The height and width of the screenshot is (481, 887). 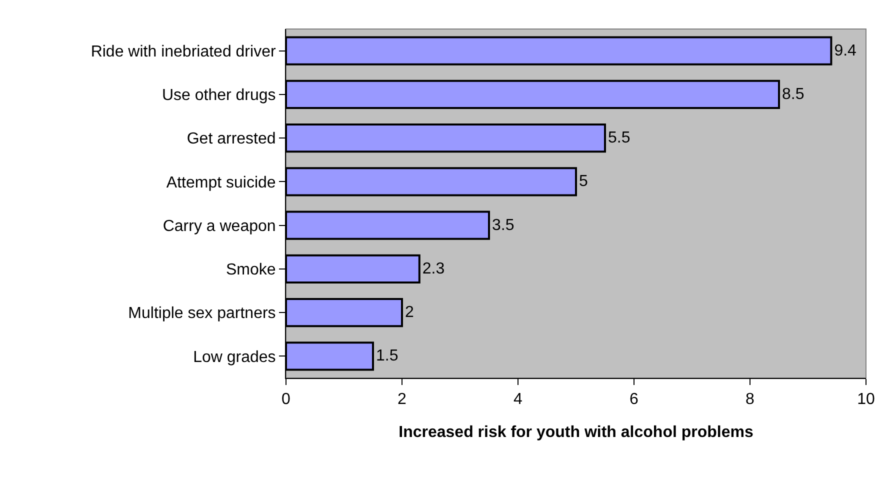 What do you see at coordinates (866, 399) in the screenshot?
I see `x-tick-label: 10` at bounding box center [866, 399].